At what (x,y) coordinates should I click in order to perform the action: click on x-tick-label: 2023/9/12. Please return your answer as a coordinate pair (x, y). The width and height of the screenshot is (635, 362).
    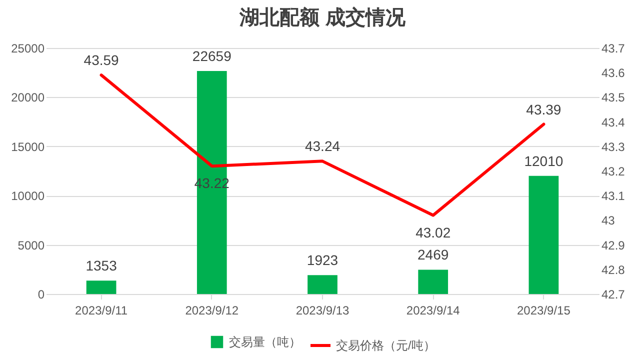
    Looking at the image, I should click on (212, 311).